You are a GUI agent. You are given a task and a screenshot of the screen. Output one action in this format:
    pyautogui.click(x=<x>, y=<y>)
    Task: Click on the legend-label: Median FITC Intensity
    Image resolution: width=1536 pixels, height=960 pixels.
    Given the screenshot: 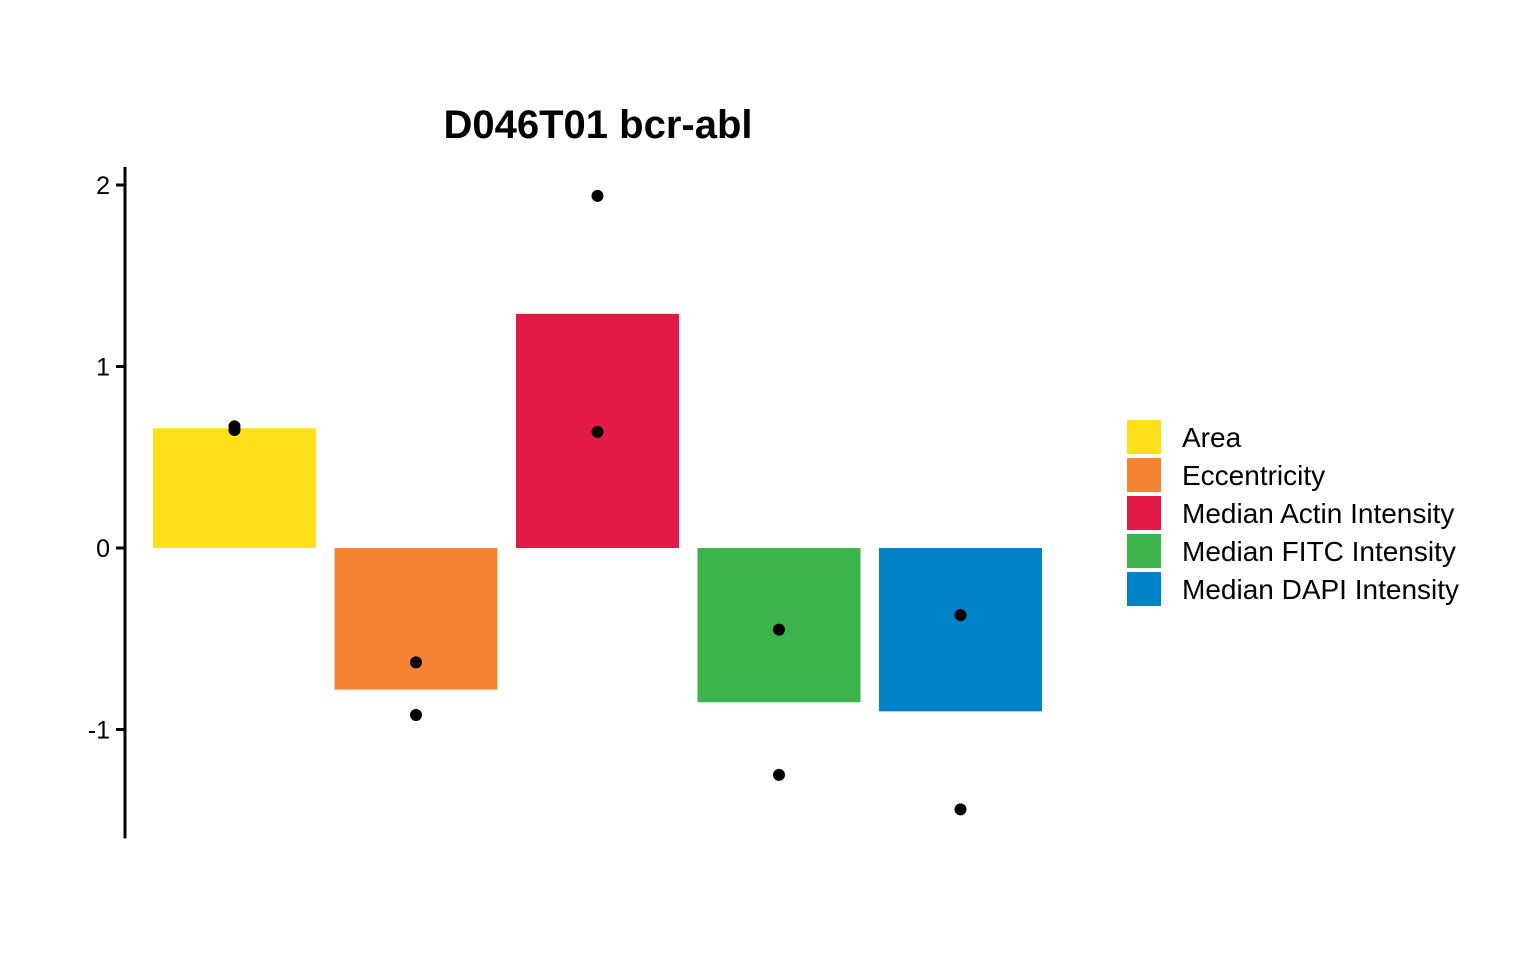 What is the action you would take?
    pyautogui.click(x=1319, y=551)
    